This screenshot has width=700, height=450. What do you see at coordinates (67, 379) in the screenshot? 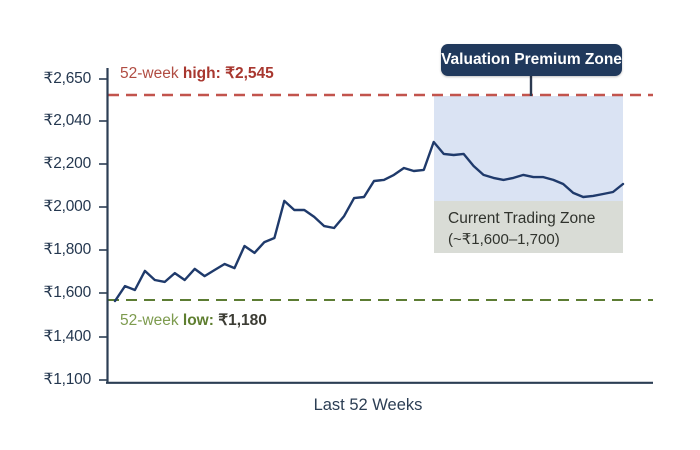
I see `y-tick-label: ₹1,100` at bounding box center [67, 379].